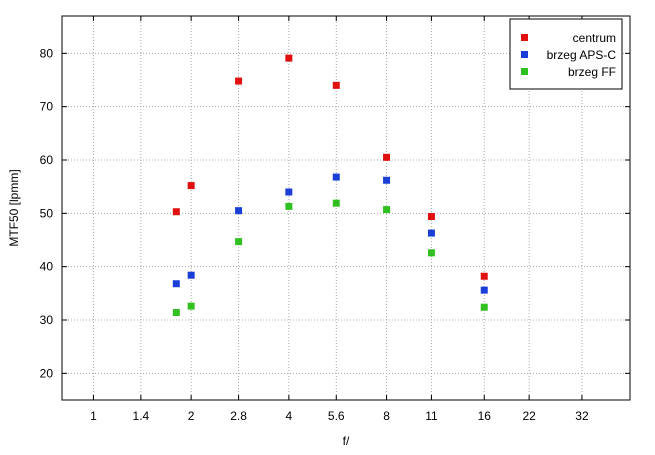 This screenshot has height=455, width=655. I want to click on legend-box, so click(566, 54).